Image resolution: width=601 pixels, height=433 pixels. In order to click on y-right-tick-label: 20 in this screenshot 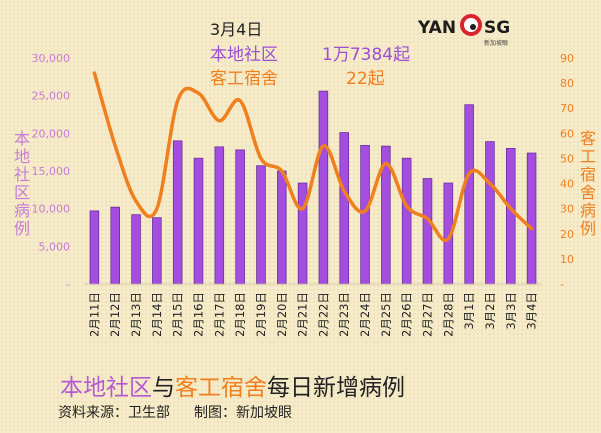, I will do `click(567, 234)`.